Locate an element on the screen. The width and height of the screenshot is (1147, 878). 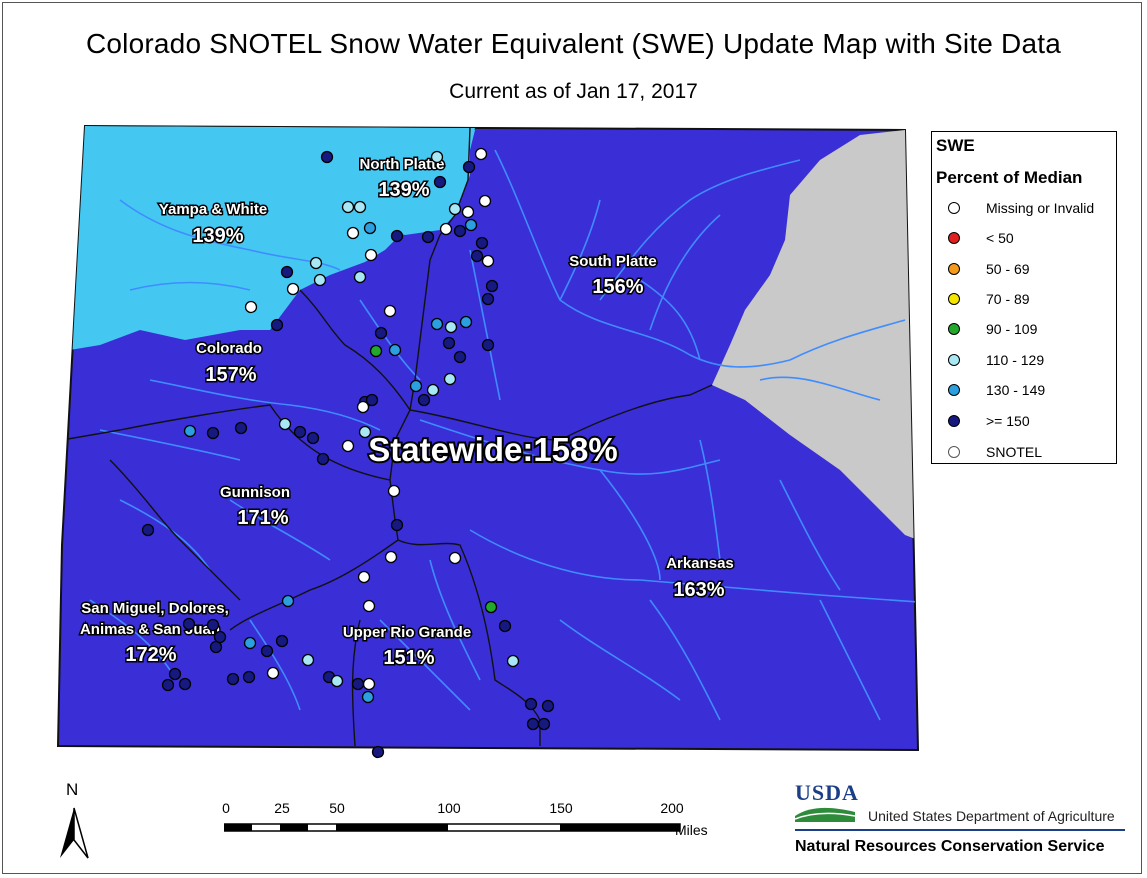
north-label: N is located at coordinates (72, 789).